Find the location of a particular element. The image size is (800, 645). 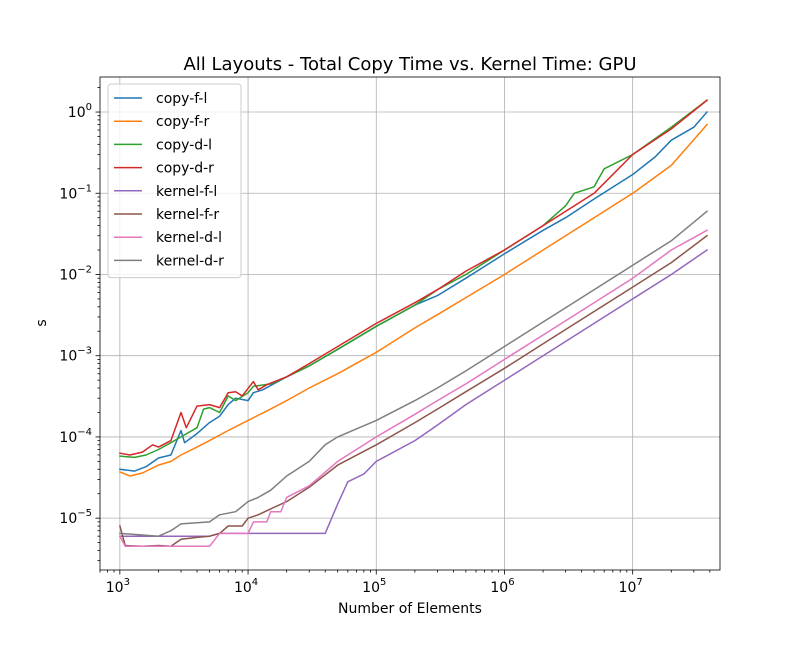

x-tick-label: 10⁵ is located at coordinates (374, 586).